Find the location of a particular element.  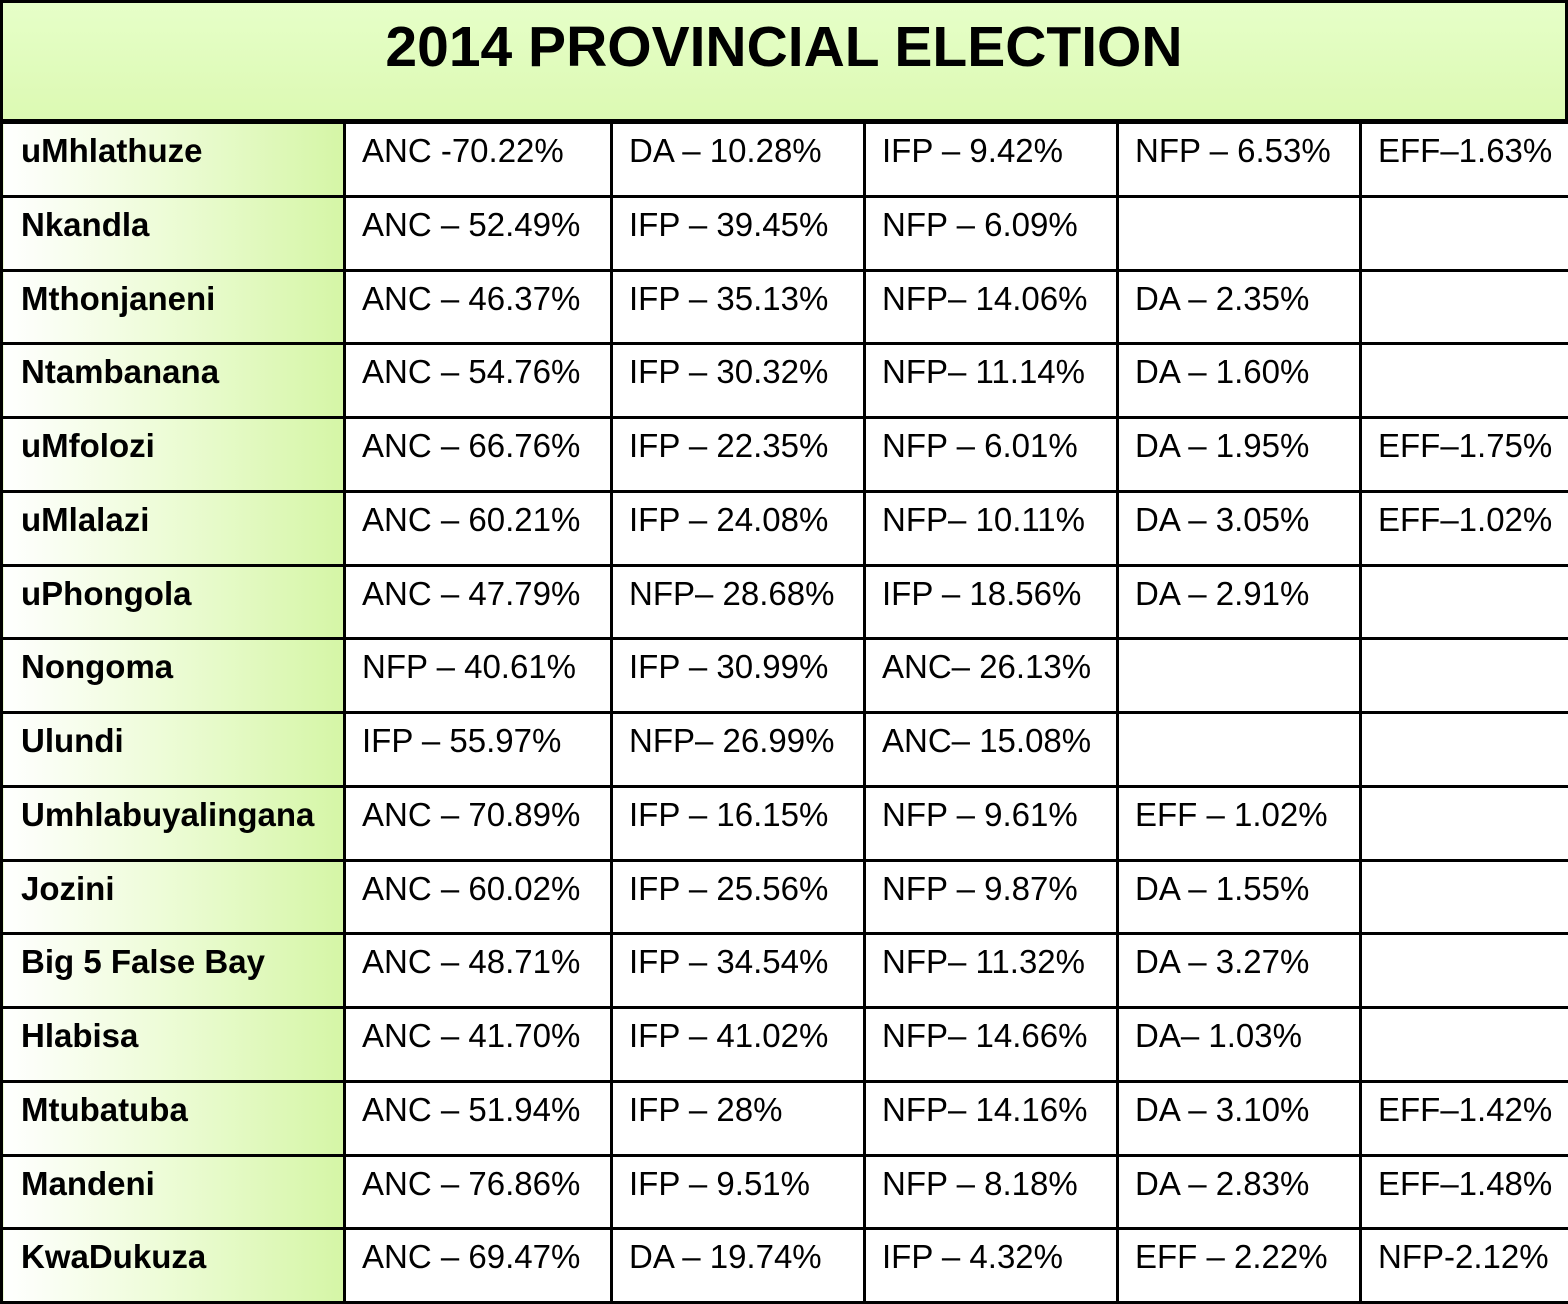

party-result-cell: EFF–1.75% is located at coordinates (1463, 454).